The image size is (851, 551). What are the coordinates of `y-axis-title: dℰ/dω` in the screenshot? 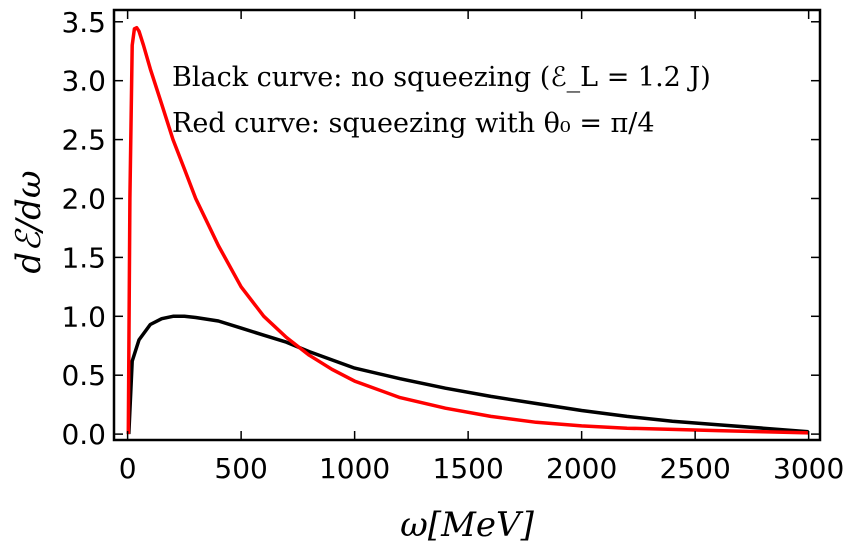 It's located at (29, 221).